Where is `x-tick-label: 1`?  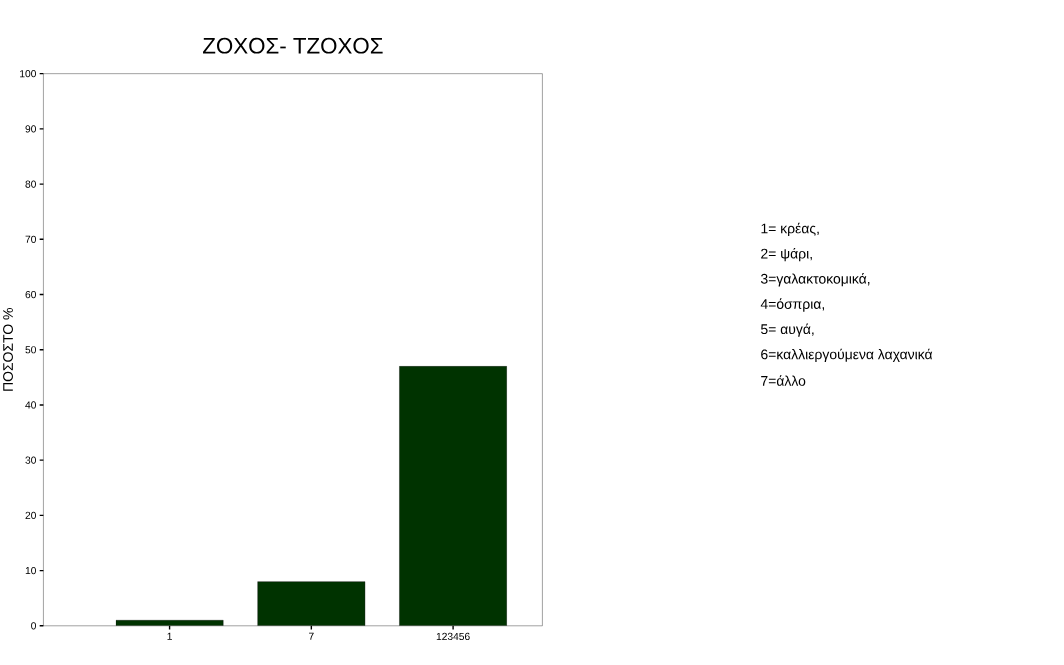
x-tick-label: 1 is located at coordinates (169, 636).